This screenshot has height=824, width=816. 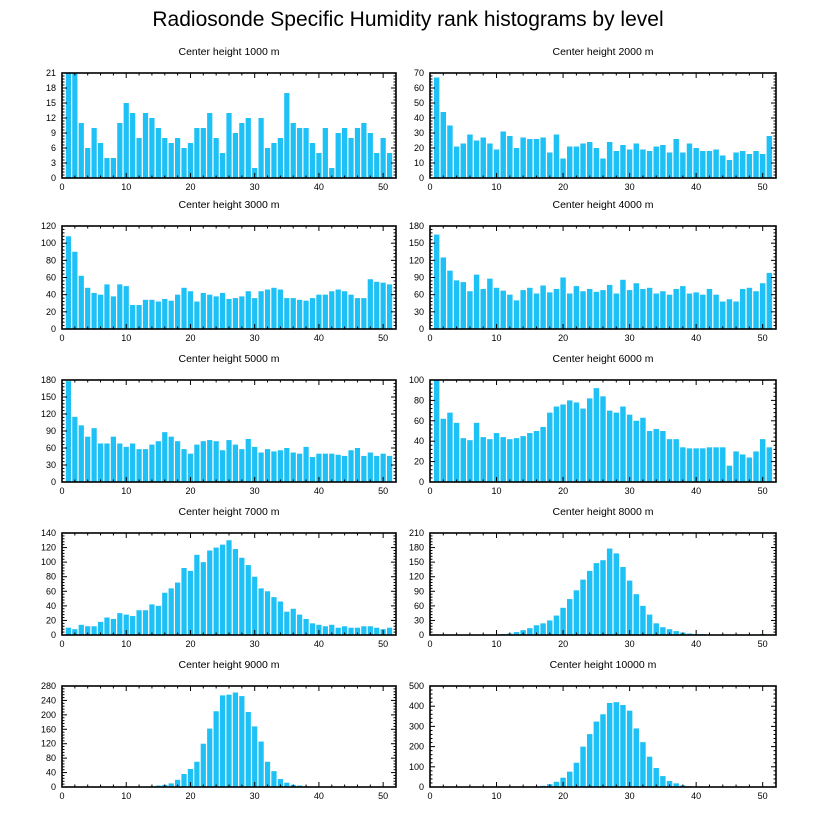 I want to click on y-tick-label: 180, so click(x=48, y=380).